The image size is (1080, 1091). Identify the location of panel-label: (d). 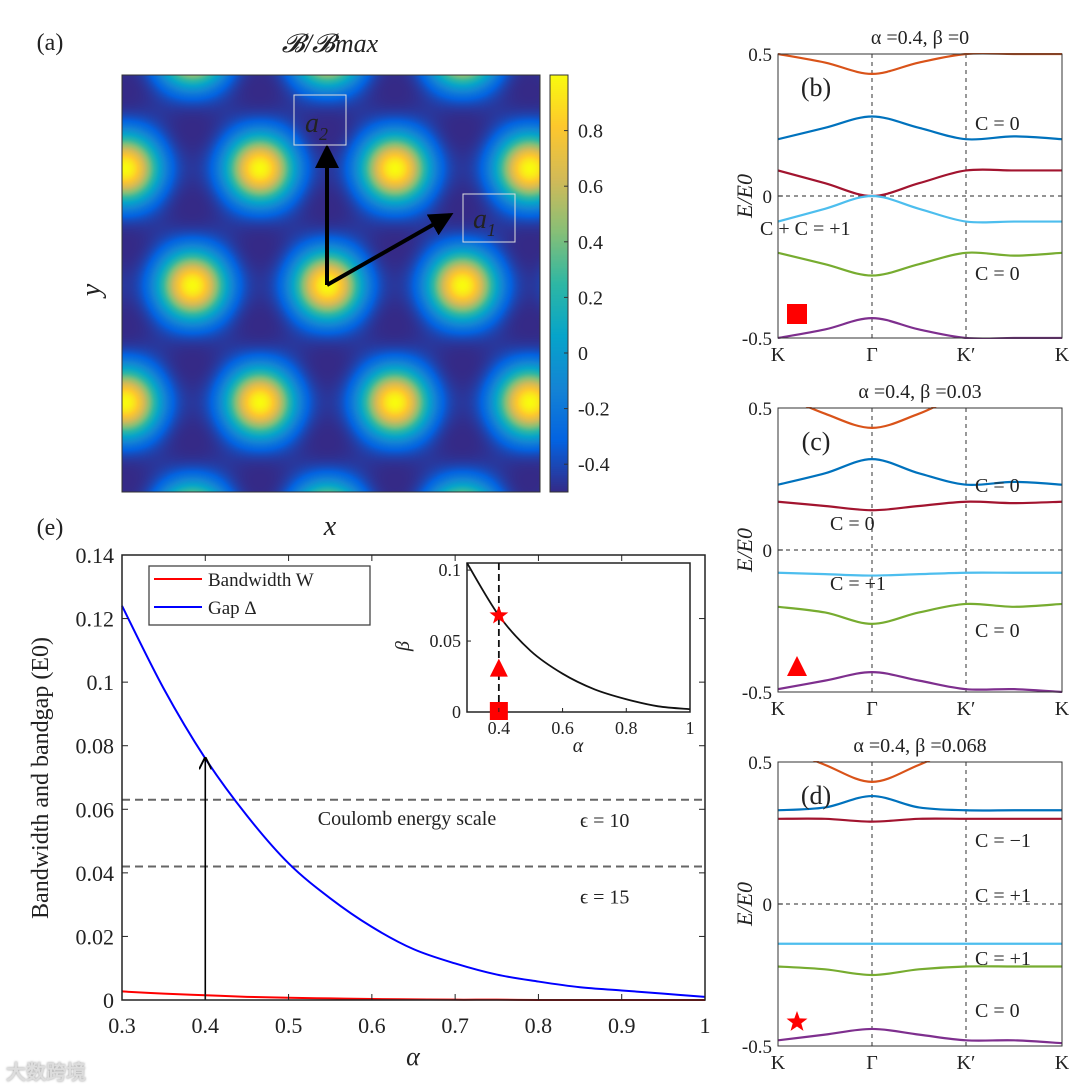
(816, 795).